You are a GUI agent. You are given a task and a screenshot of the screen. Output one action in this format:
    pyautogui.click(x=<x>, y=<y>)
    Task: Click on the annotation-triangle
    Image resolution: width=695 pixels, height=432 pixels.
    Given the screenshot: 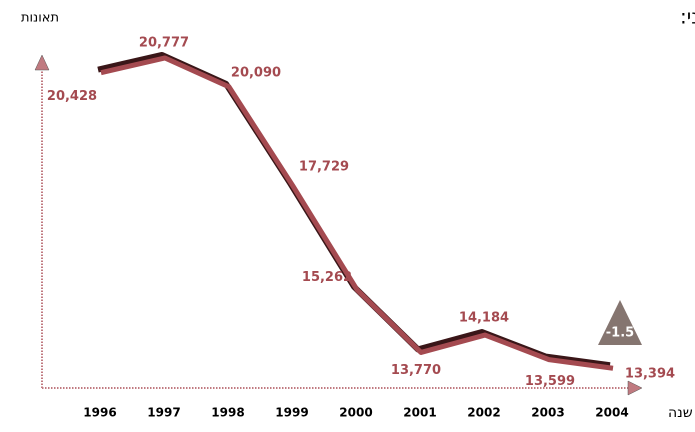 What is the action you would take?
    pyautogui.click(x=620, y=322)
    